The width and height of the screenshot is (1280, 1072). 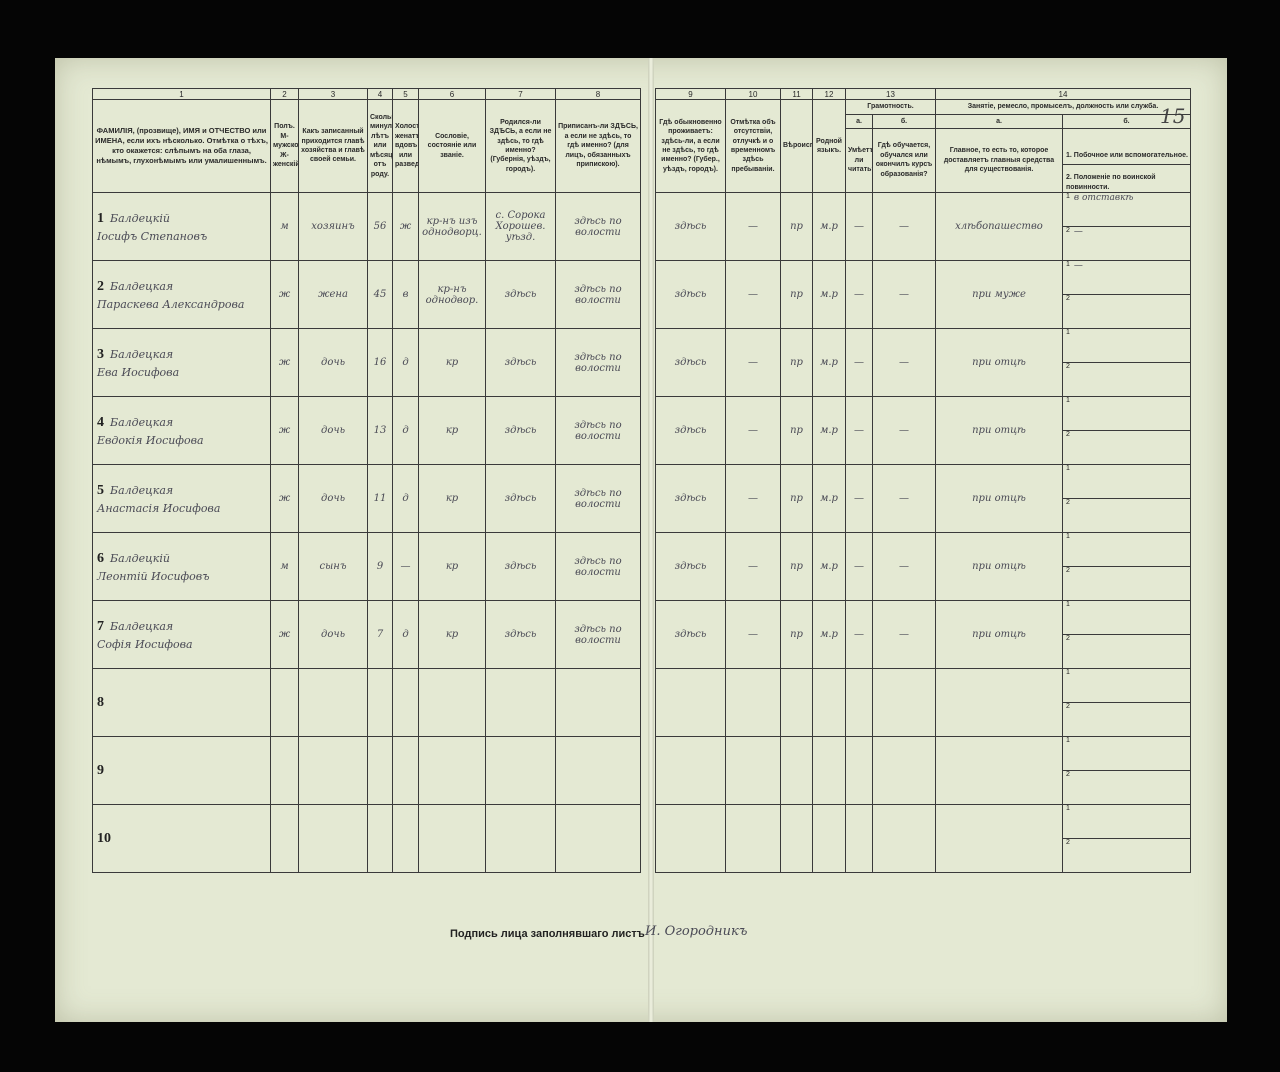 I want to click on marital-cell: —, so click(x=405, y=566).